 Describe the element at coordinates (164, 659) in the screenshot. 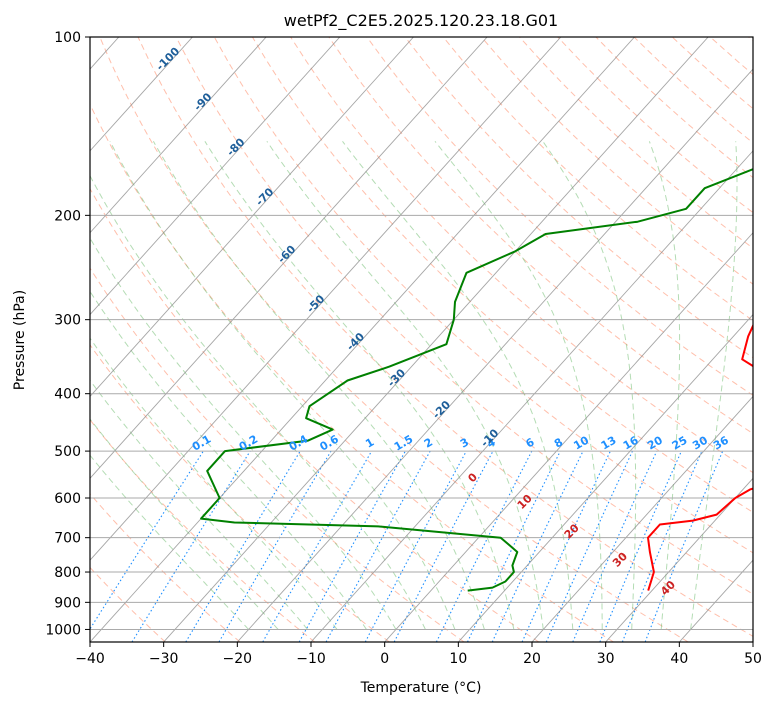

I see `x-tick-label: −30` at that location.